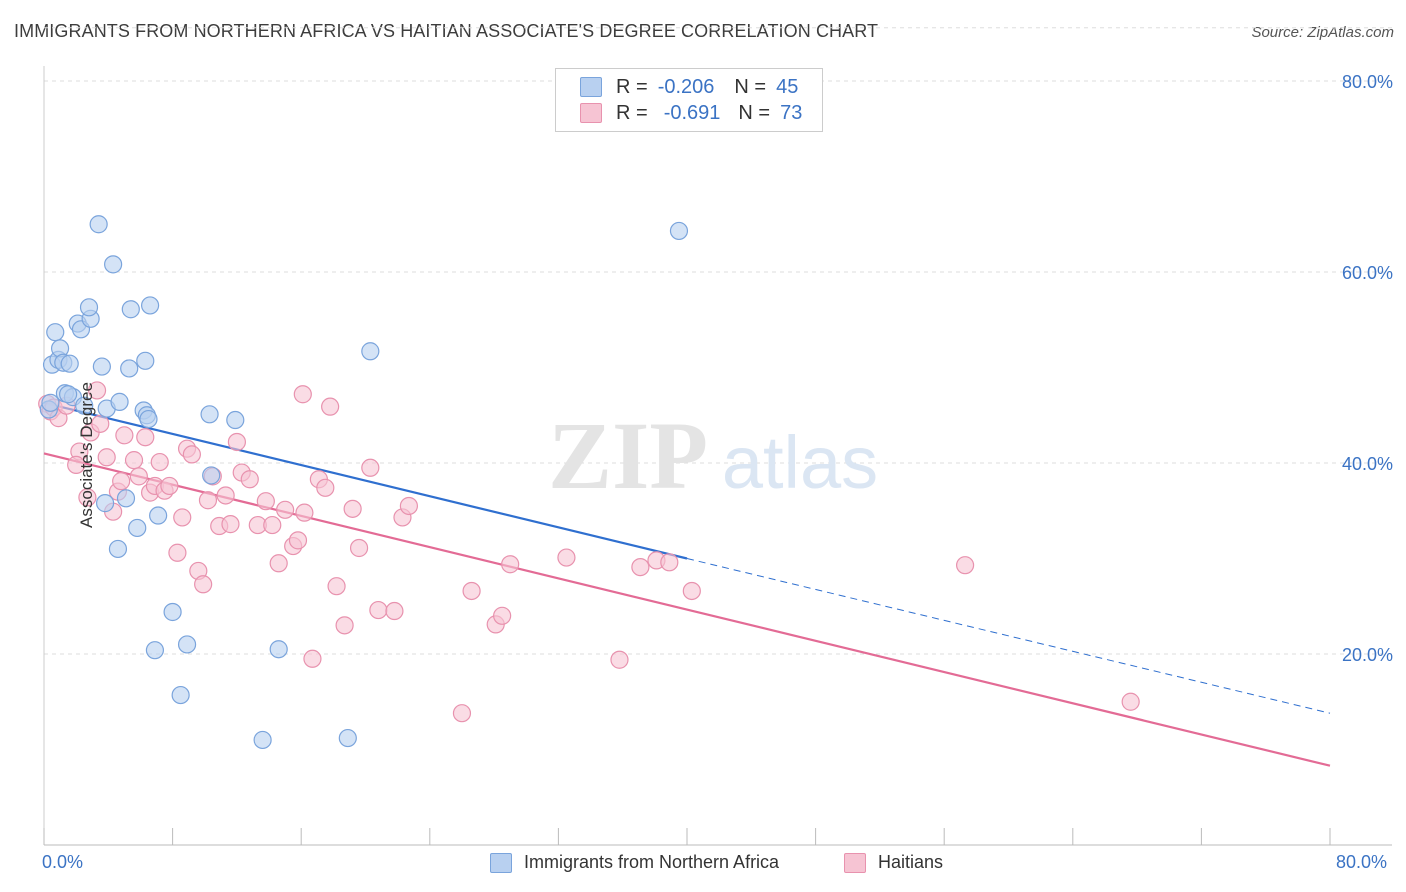 The height and width of the screenshot is (892, 1406). I want to click on y-tick-label: 20.0%, so click(1367, 655).